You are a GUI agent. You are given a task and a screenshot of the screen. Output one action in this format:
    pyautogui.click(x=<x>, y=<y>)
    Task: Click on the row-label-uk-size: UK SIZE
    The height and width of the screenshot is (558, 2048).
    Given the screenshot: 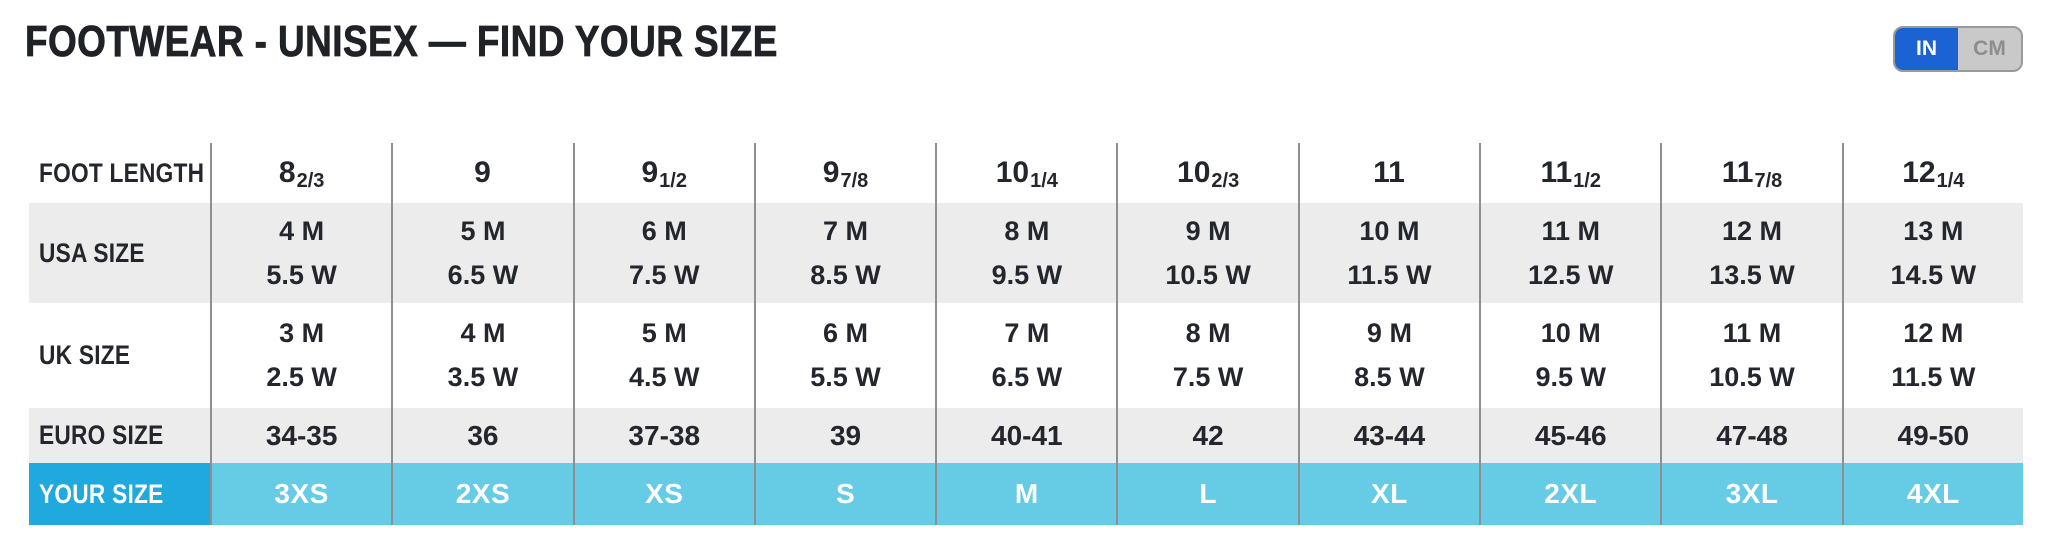 What is the action you would take?
    pyautogui.click(x=120, y=355)
    